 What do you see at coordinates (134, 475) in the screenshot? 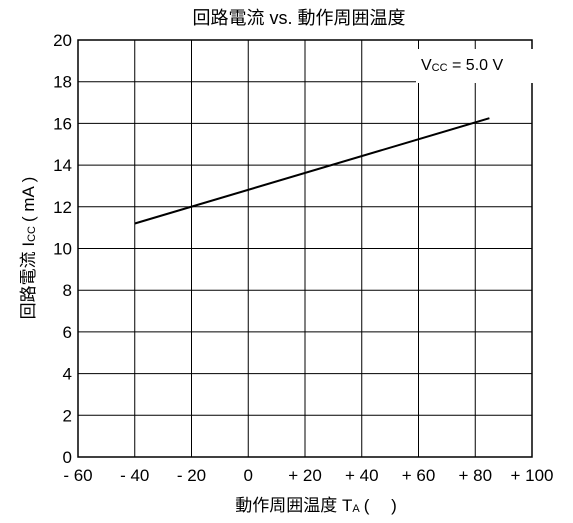
I see `x-tick-label: - 40` at bounding box center [134, 475].